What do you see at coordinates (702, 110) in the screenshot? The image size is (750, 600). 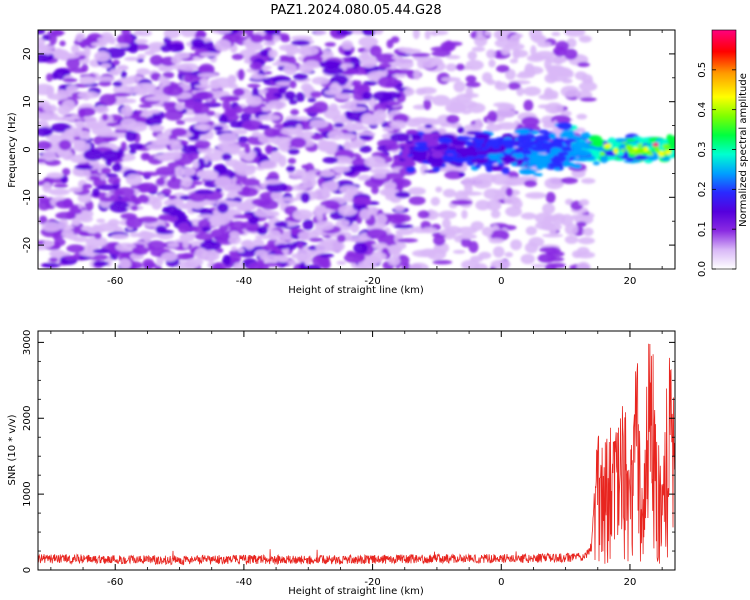 I see `colorbar-tick-label: 0.4` at bounding box center [702, 110].